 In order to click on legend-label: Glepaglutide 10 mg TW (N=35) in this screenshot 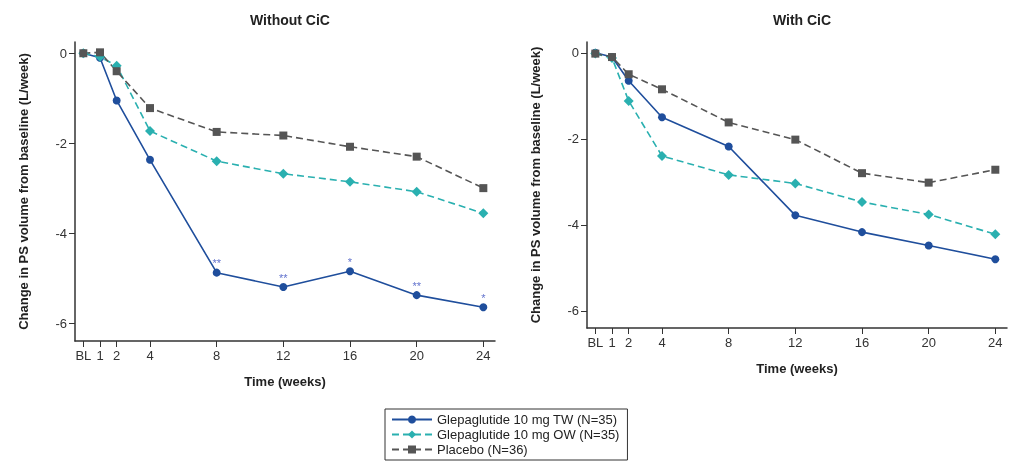, I will do `click(527, 419)`.